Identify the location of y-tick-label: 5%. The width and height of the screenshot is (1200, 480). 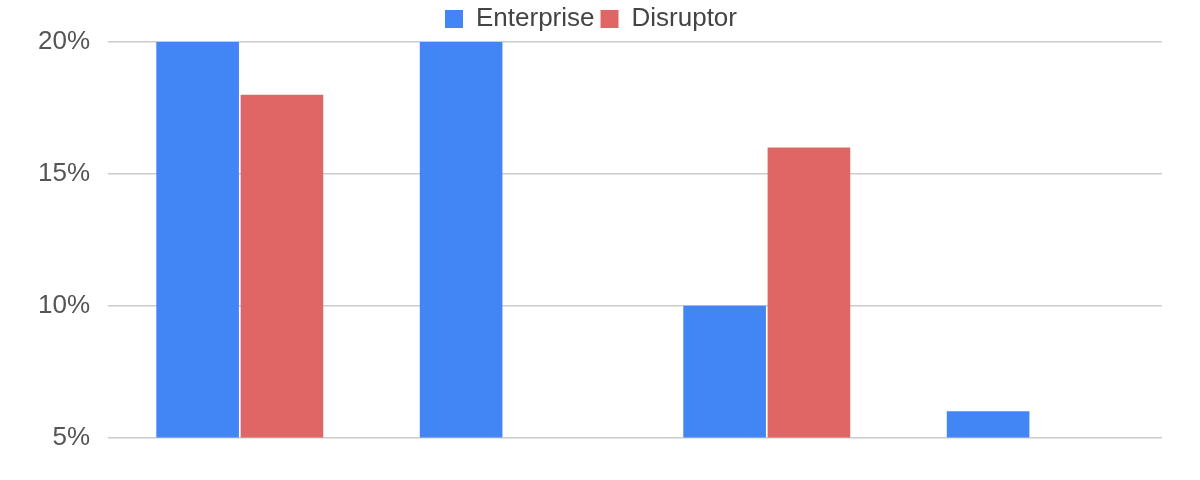
(71, 435).